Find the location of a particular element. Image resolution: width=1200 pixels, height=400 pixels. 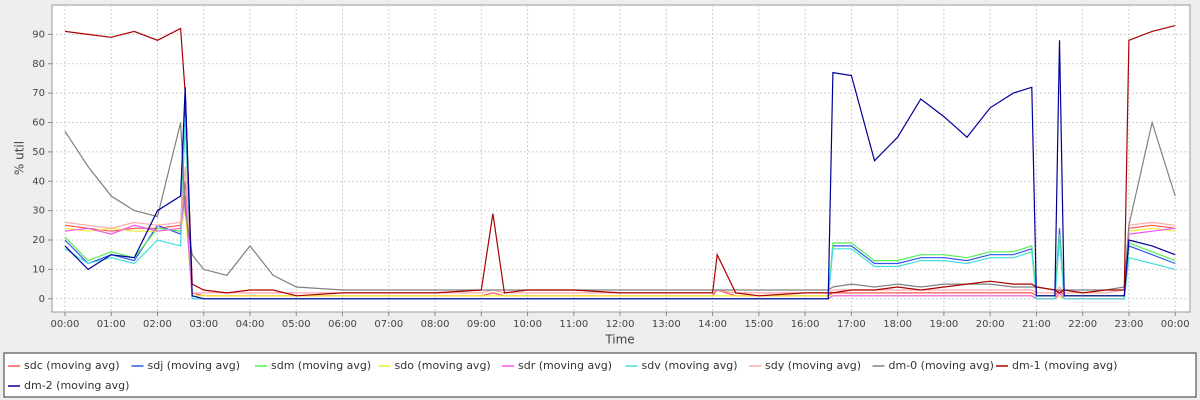

y-tick-label: 70 is located at coordinates (38, 93).